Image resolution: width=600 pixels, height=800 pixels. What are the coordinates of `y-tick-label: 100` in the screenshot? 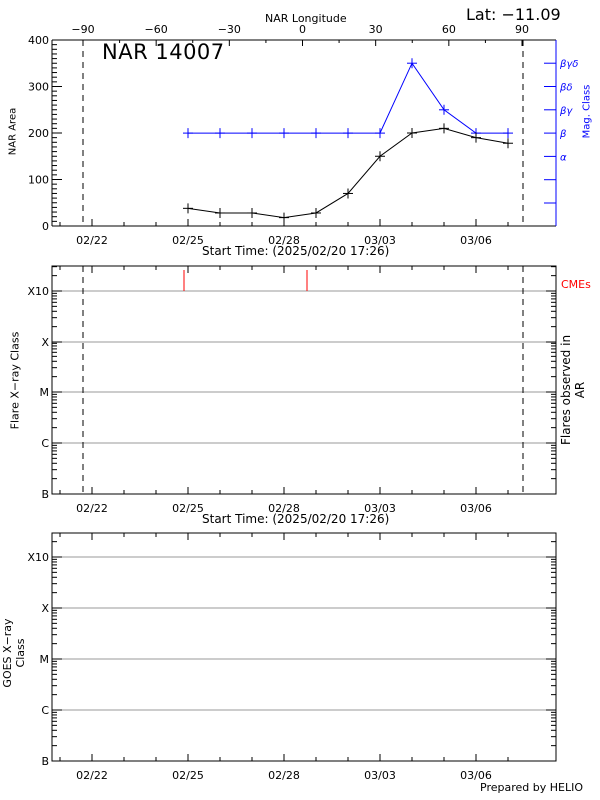 It's located at (38, 180).